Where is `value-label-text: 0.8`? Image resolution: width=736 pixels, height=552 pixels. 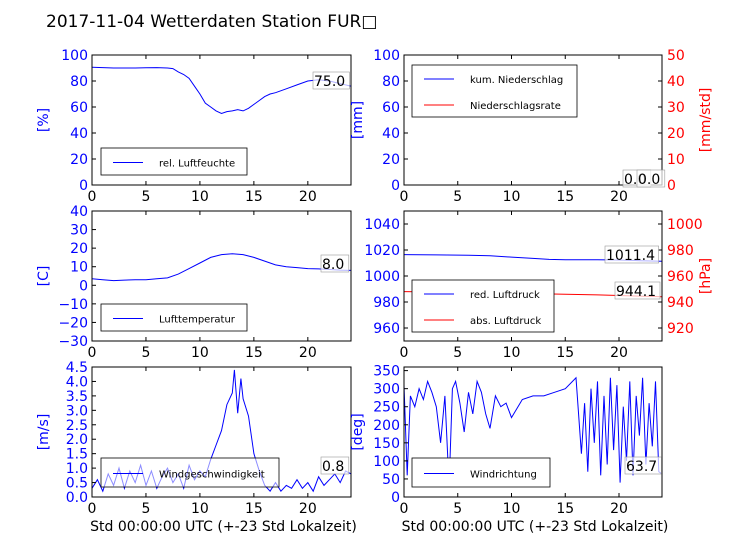
value-label-text: 0.8 is located at coordinates (333, 467).